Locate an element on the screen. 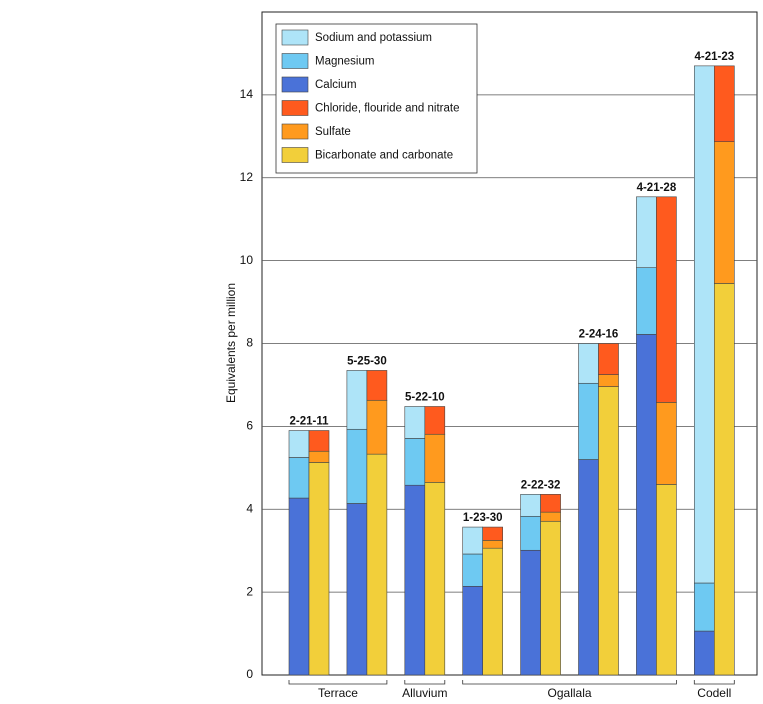 The image size is (763, 704). well-label: 4-21-28 is located at coordinates (657, 188).